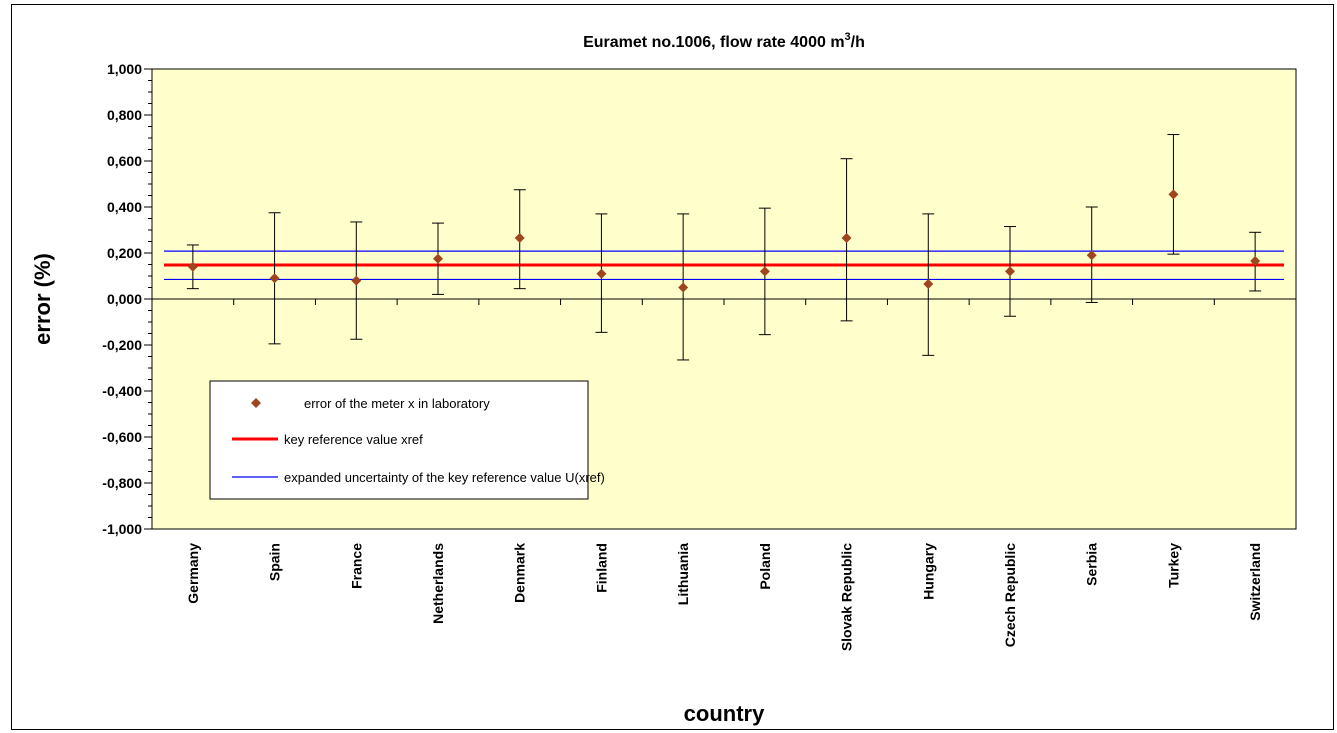 The height and width of the screenshot is (733, 1337). I want to click on y-tick-label: -0,800, so click(122, 483).